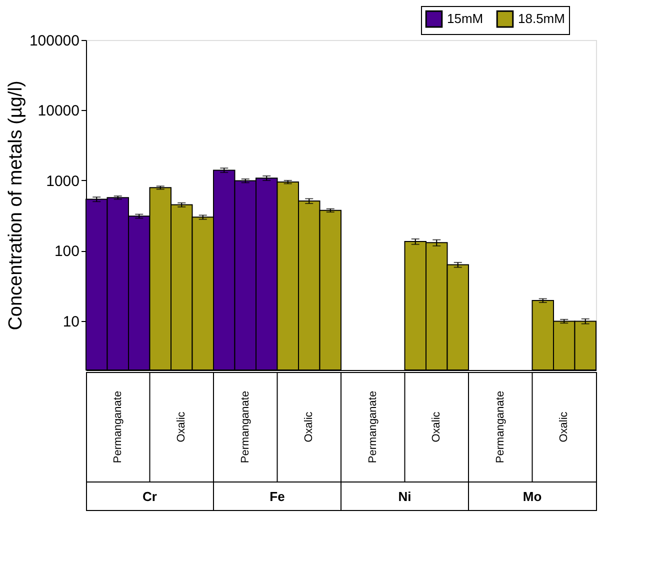  What do you see at coordinates (71, 321) in the screenshot?
I see `y-tick-label: 10` at bounding box center [71, 321].